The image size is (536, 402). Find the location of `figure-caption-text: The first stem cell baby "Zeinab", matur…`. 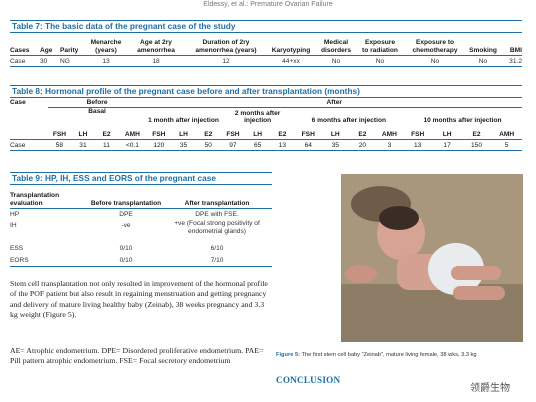

figure-caption-text: The first stem cell baby "Zeinab", matur… is located at coordinates (388, 355).